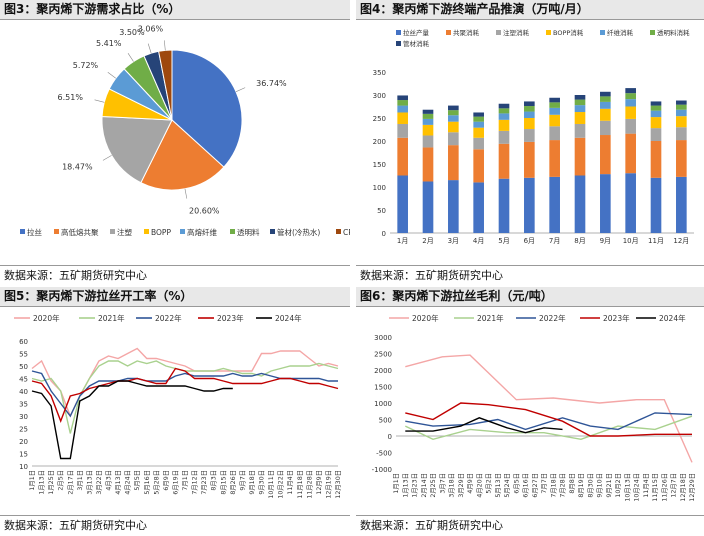 The height and width of the screenshot is (536, 704). Describe the element at coordinates (516, 483) in the screenshot. I see `x-tick-label: 6月5日` at that location.